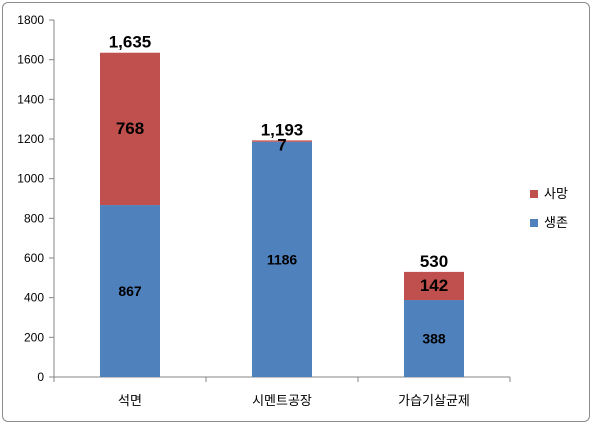 This screenshot has height=426, width=594. I want to click on data-label: 1186, so click(282, 259).